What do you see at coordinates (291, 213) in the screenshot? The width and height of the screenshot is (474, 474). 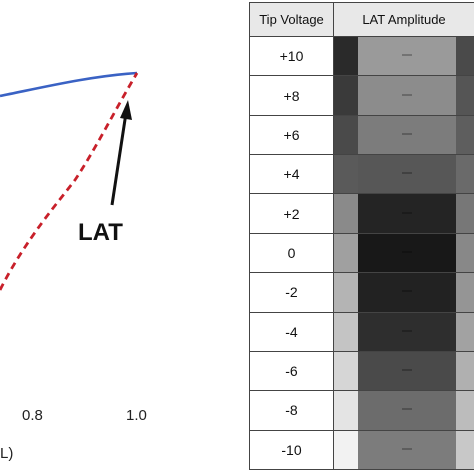 I see `tip-voltage-cell: +2` at bounding box center [291, 213].